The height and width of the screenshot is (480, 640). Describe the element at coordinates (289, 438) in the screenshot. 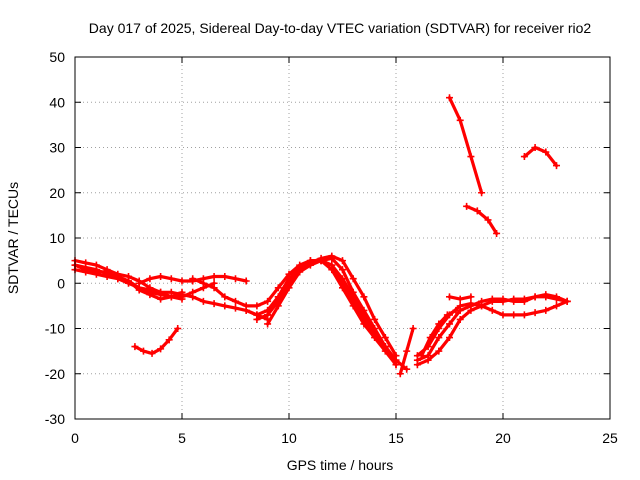

I see `x-tick-label: 10` at that location.